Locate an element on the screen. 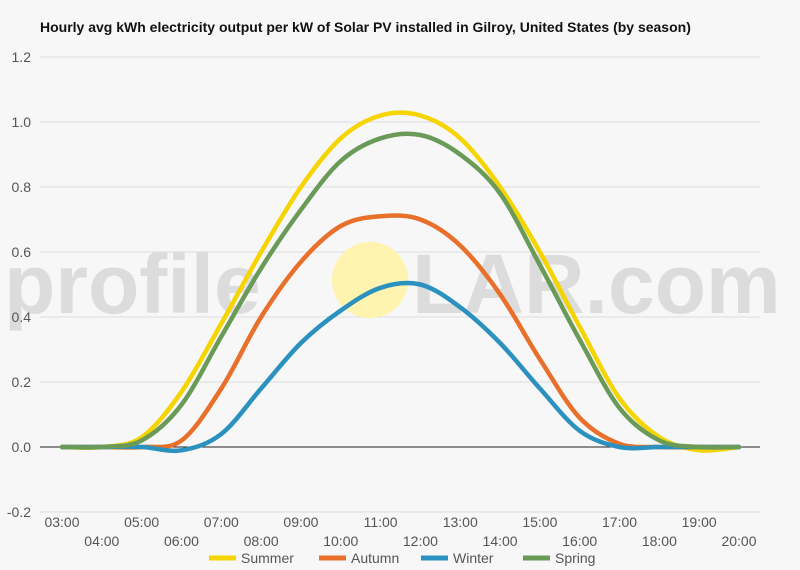 The image size is (800, 570). y-tick-label: 1.0 is located at coordinates (22, 122).